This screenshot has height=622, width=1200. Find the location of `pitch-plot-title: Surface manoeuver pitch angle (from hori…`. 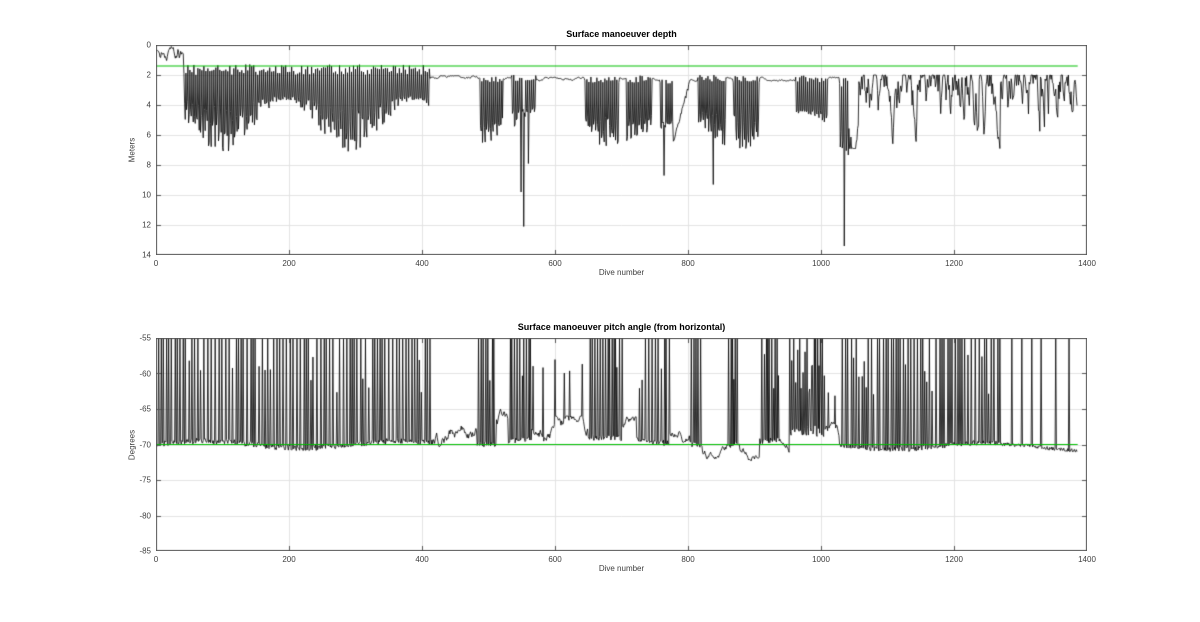

pitch-plot-title: Surface manoeuver pitch angle (from hori… is located at coordinates (621, 327).